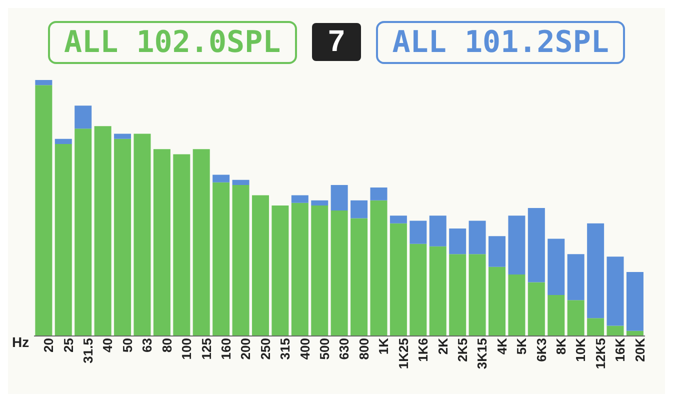  What do you see at coordinates (48, 345) in the screenshot?
I see `x-tick-label: 20` at bounding box center [48, 345].